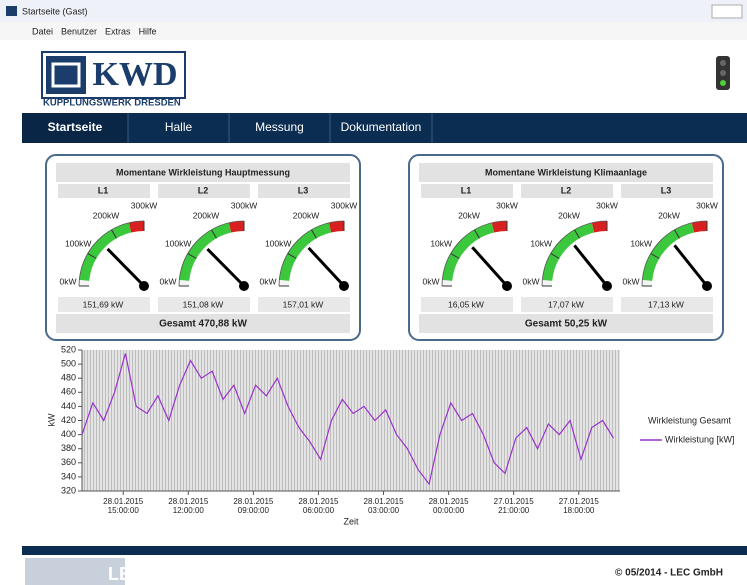 The image size is (747, 585). What do you see at coordinates (75, 571) in the screenshot?
I see `footer-logo-box` at bounding box center [75, 571].